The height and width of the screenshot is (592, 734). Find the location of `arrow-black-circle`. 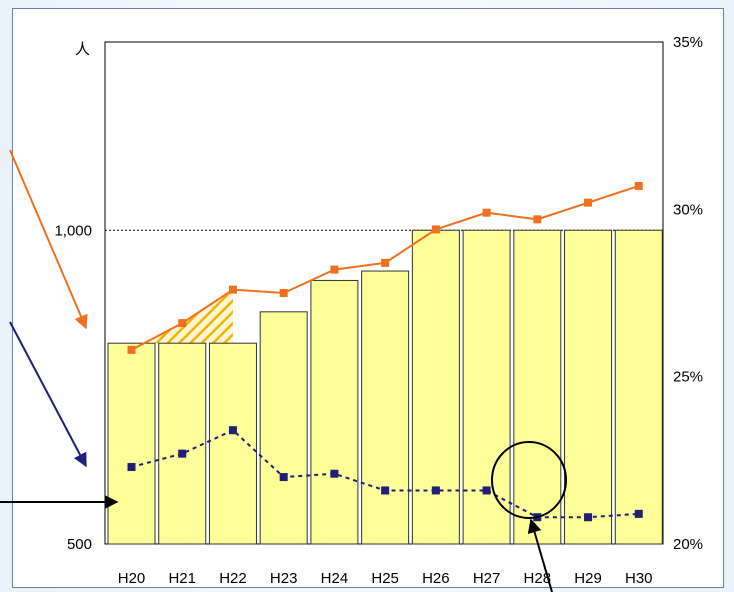

arrow-black-circle is located at coordinates (540, 555).